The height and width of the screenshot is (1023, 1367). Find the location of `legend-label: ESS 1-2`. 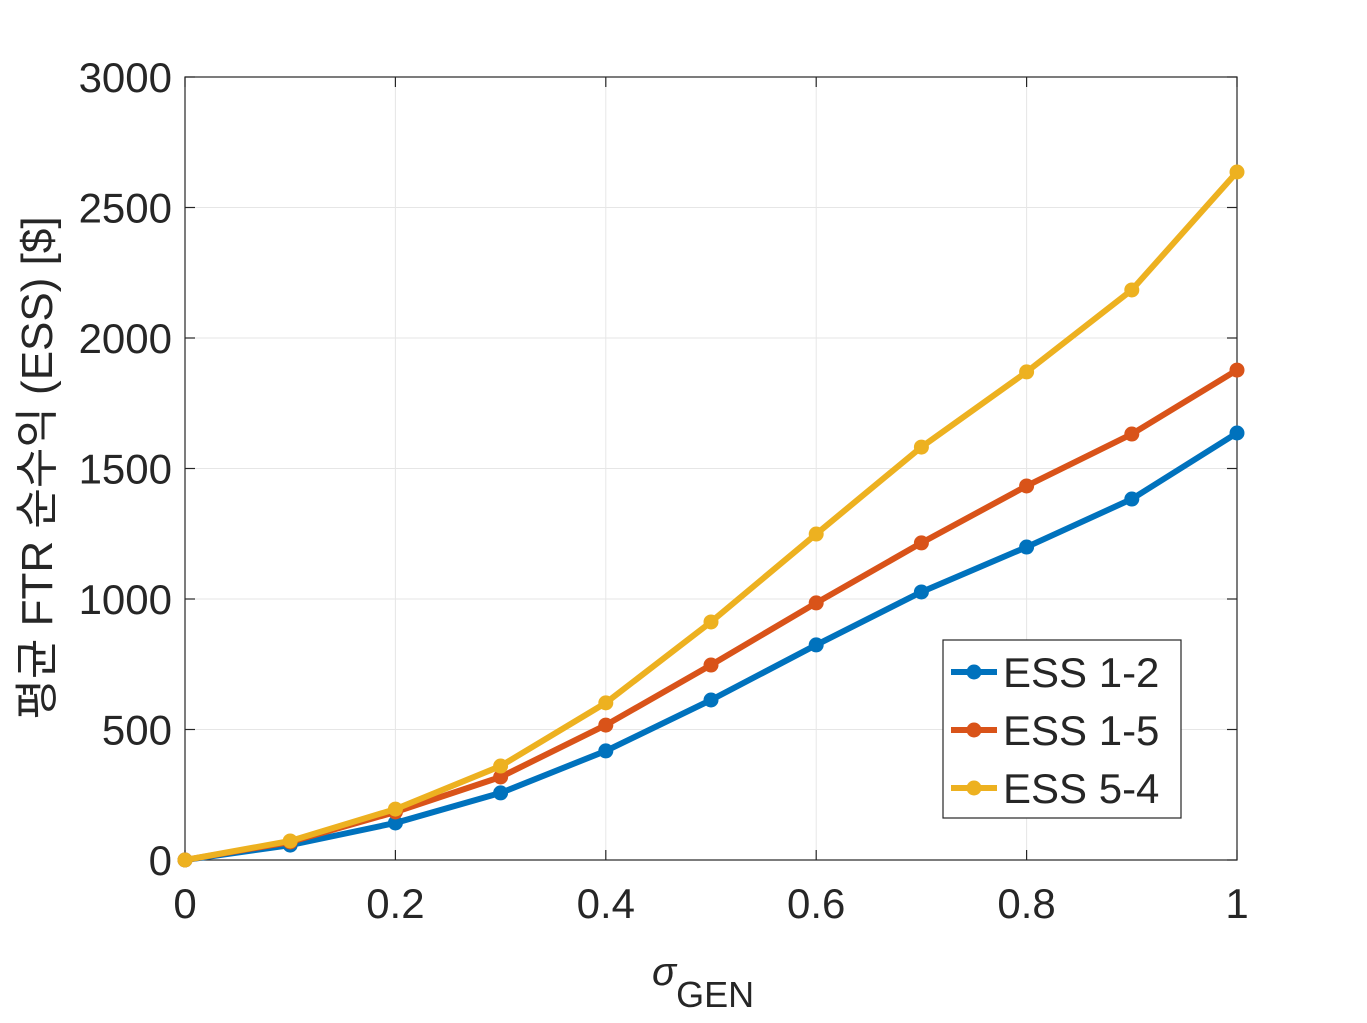

legend-label: ESS 1-2 is located at coordinates (1081, 672).